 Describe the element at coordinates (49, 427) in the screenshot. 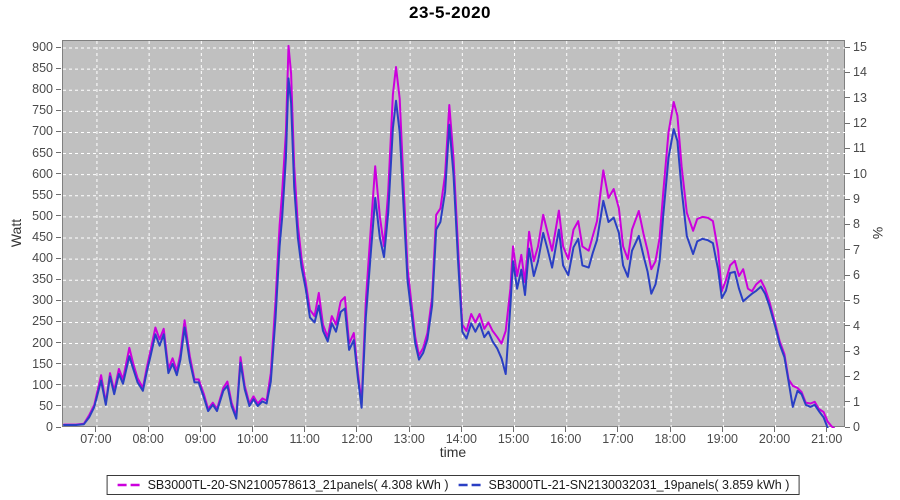

I see `left-axis-tick-label: 0` at that location.